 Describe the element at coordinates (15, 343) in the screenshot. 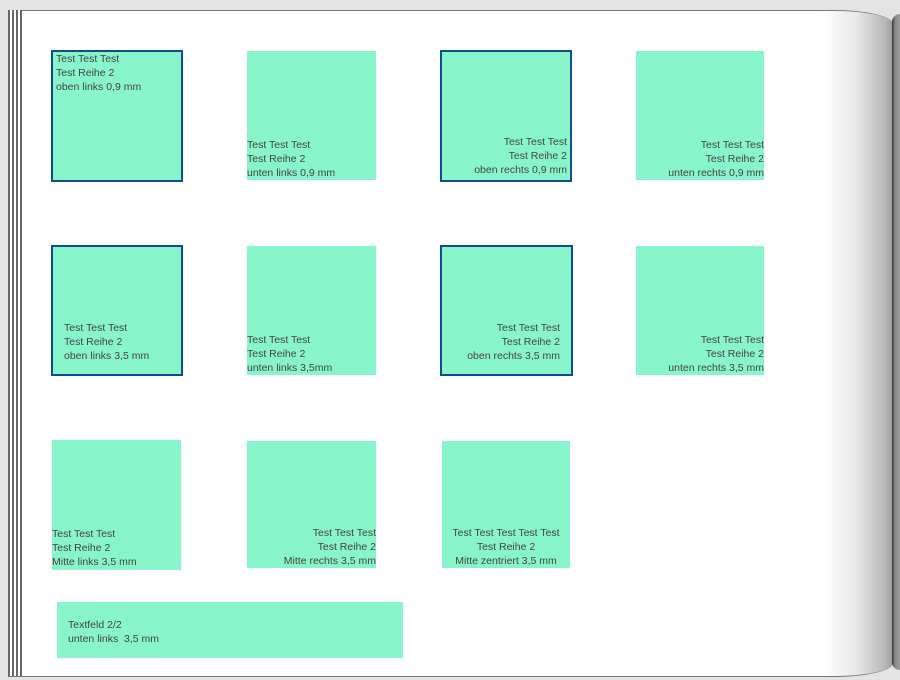

I see `book-spine` at that location.